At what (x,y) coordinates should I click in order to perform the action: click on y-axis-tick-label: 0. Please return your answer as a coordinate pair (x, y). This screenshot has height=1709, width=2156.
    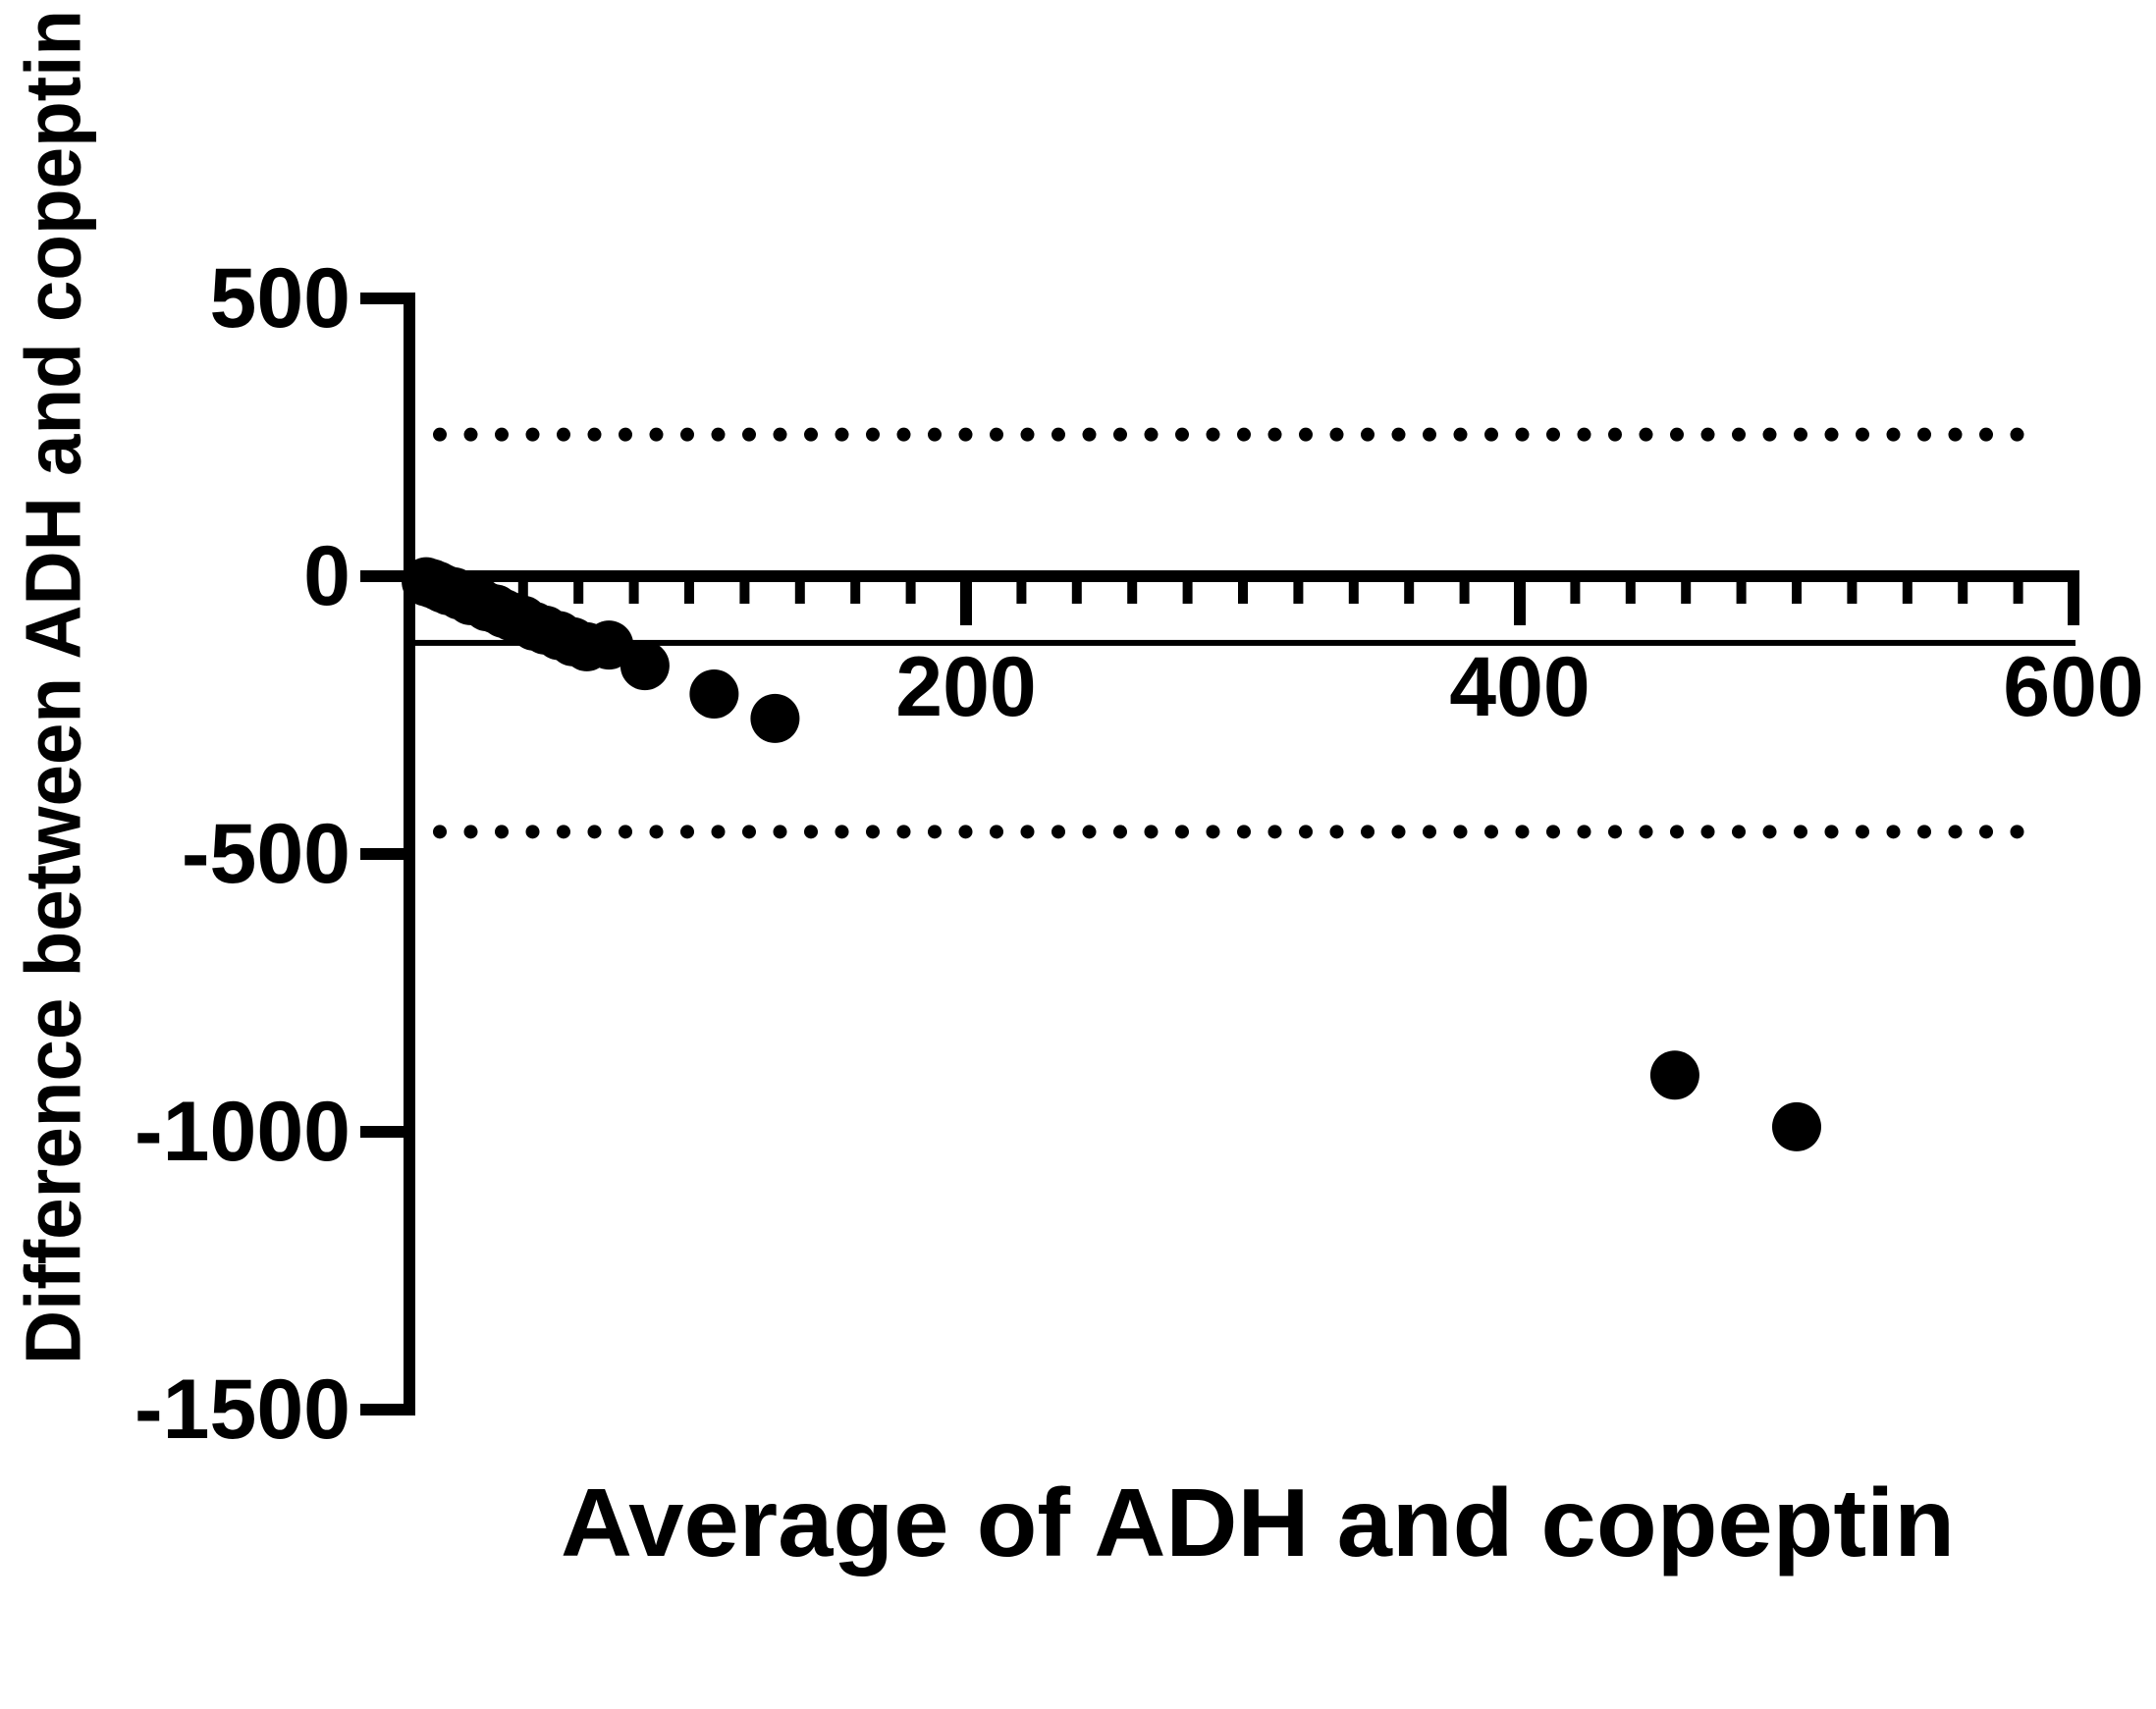
    Looking at the image, I should click on (327, 576).